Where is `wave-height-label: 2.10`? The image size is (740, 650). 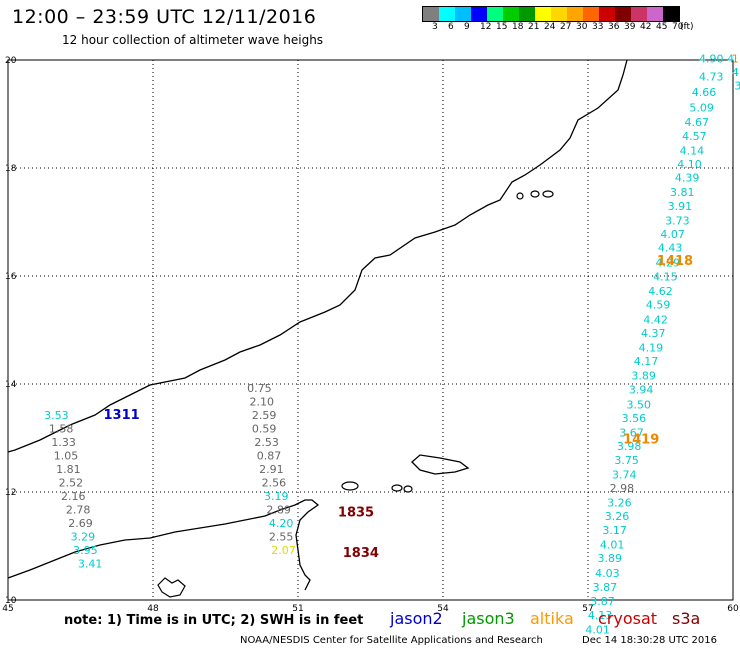
wave-height-label: 2.10 is located at coordinates (262, 402).